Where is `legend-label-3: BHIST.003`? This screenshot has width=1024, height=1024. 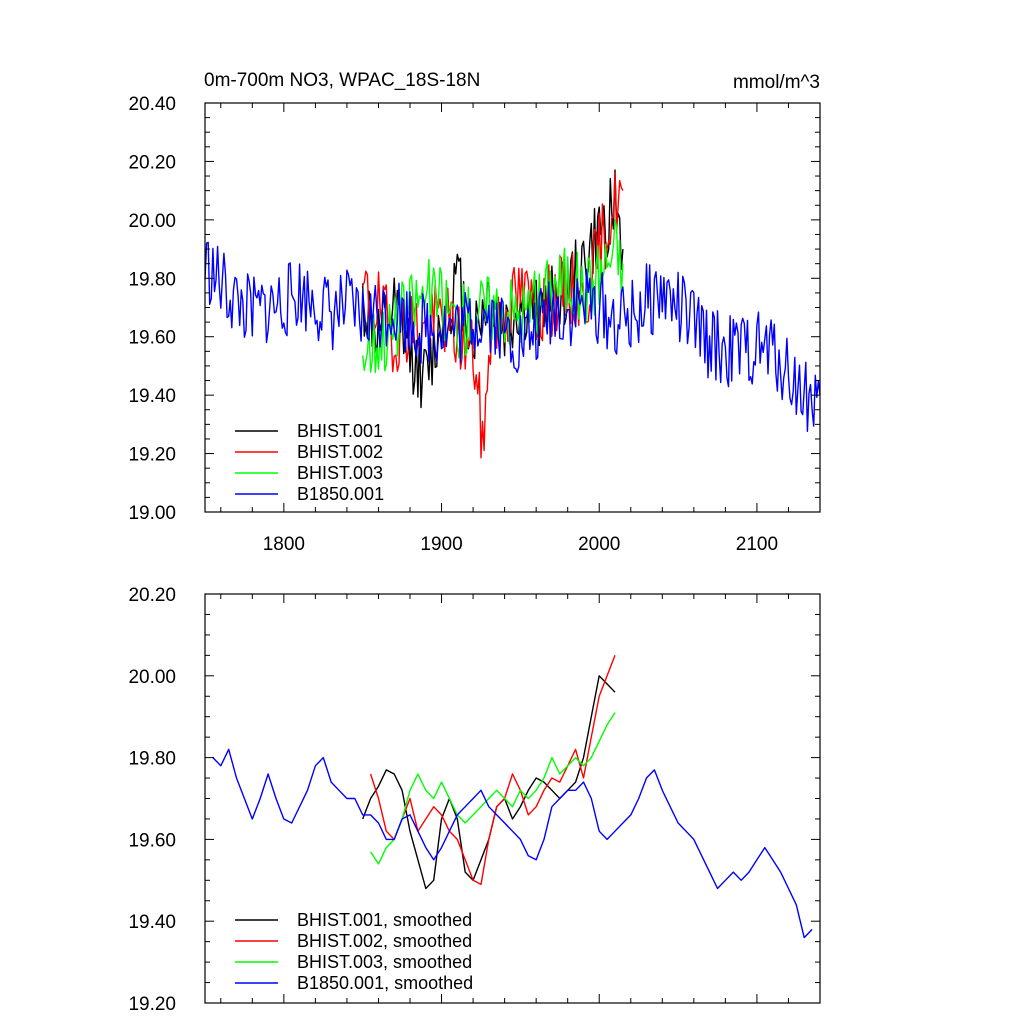
legend-label-3: BHIST.003 is located at coordinates (340, 473).